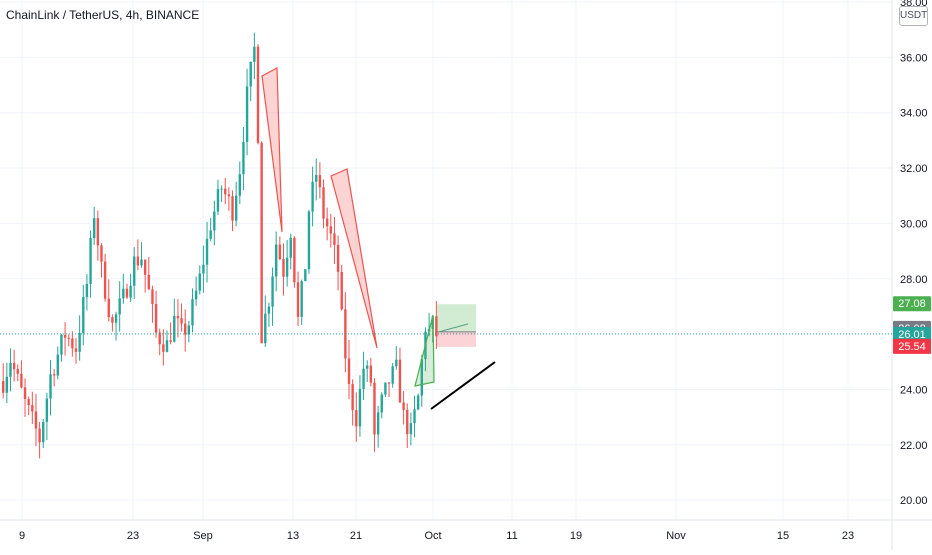  I want to click on y-tick-label: 30.00, so click(914, 224).